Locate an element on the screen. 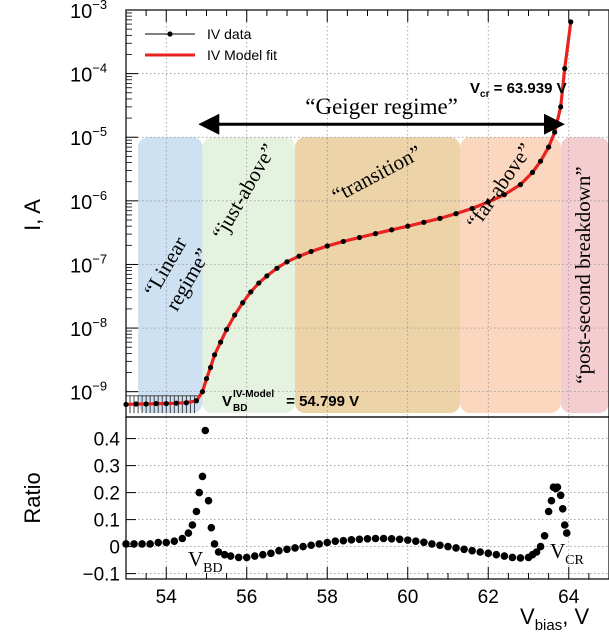 The image size is (609, 636). legend: IV data IV Model fit is located at coordinates (211, 44).